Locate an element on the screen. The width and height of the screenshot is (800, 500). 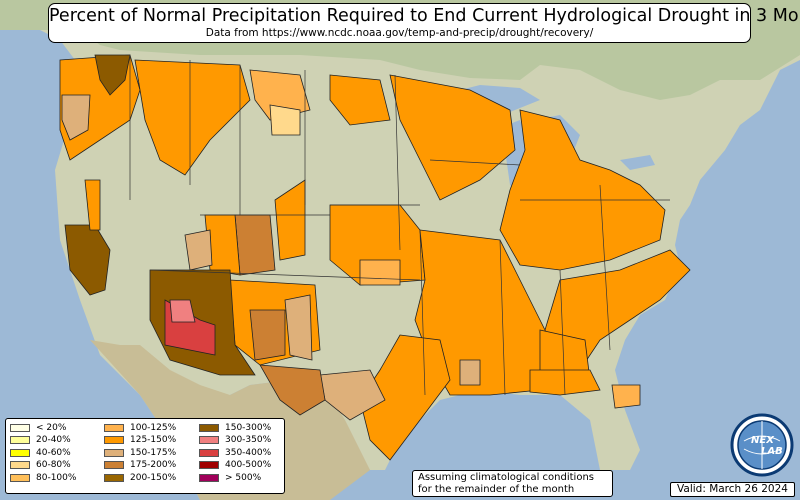
svg-text: NEX is located at coordinates (763, 440).